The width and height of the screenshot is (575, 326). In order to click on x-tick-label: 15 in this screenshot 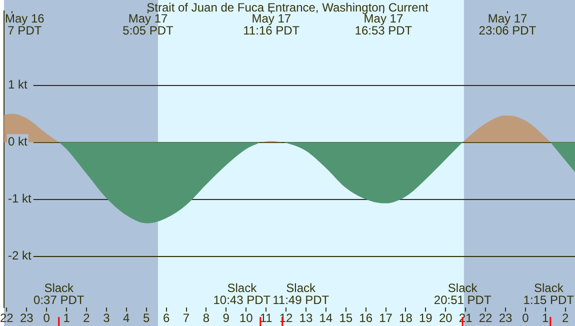, I will do `click(346, 318)`.